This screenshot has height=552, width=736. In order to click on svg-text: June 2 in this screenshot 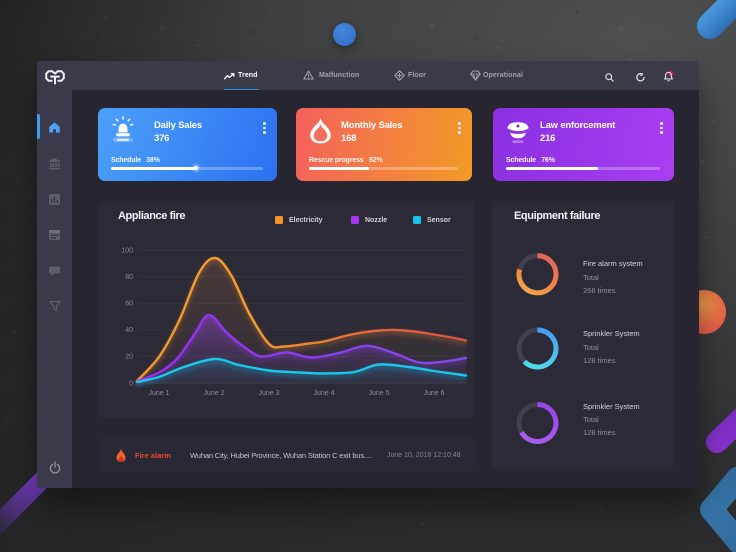, I will do `click(213, 393)`.